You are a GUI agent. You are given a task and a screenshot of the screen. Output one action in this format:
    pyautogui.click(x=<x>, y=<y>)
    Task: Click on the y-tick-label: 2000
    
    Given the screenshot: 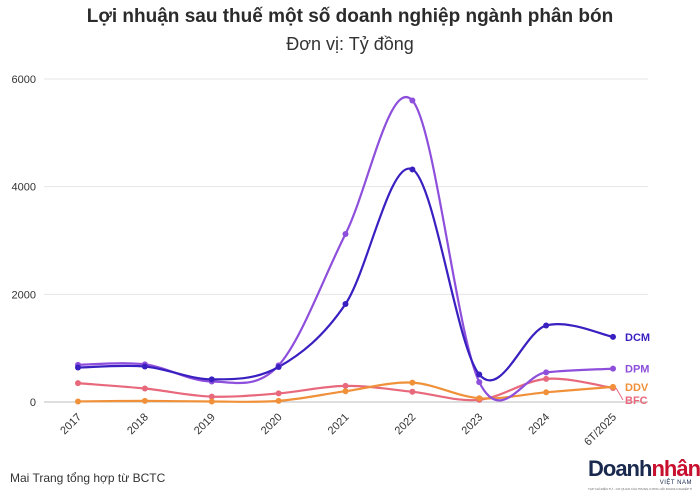 What is the action you would take?
    pyautogui.click(x=24, y=295)
    